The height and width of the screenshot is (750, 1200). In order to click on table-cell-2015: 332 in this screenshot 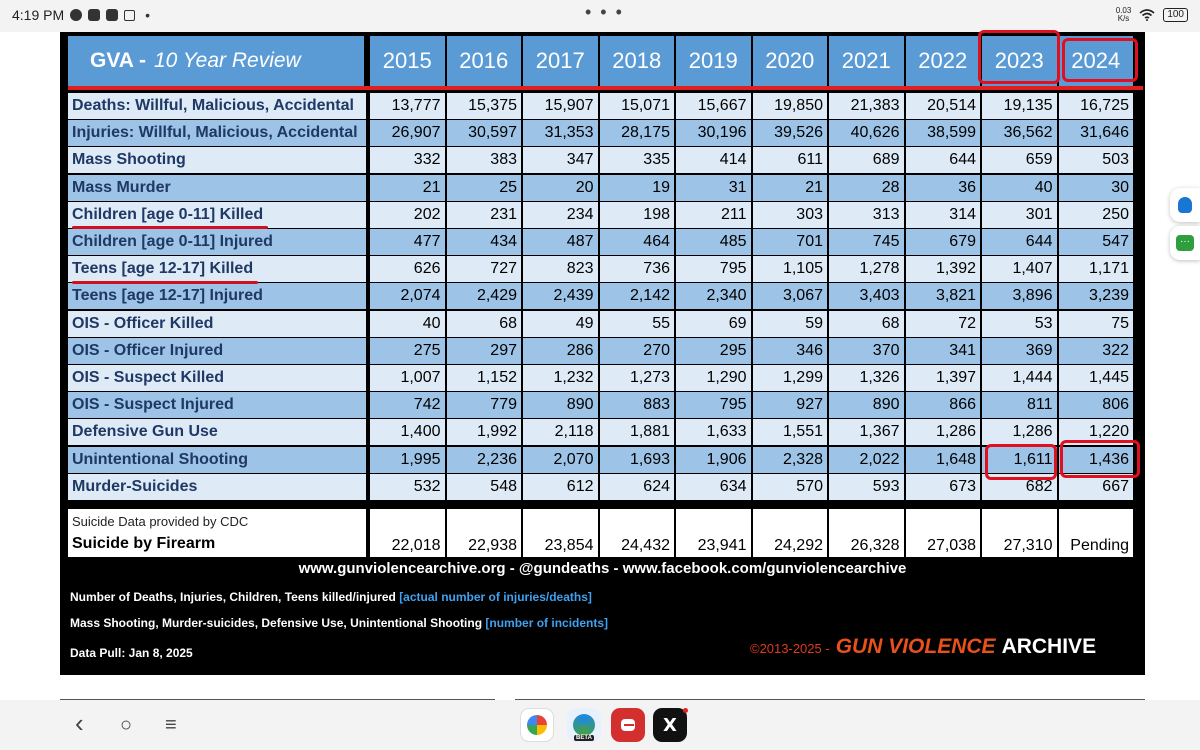, I will do `click(407, 160)`.